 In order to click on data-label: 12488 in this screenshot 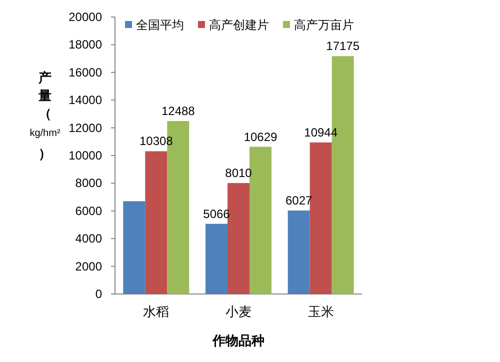, I will do `click(178, 111)`.